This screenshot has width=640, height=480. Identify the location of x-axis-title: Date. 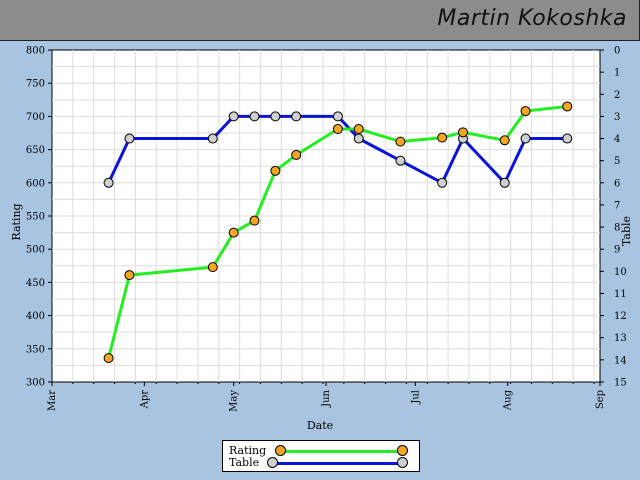
(320, 425).